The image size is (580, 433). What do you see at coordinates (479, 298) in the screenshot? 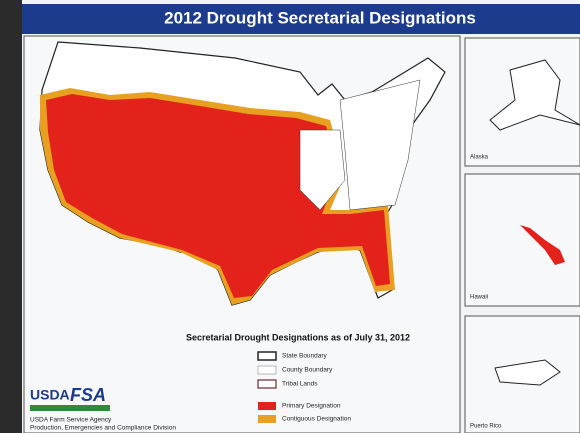
I see `inset-label: Hawaii` at bounding box center [479, 298].